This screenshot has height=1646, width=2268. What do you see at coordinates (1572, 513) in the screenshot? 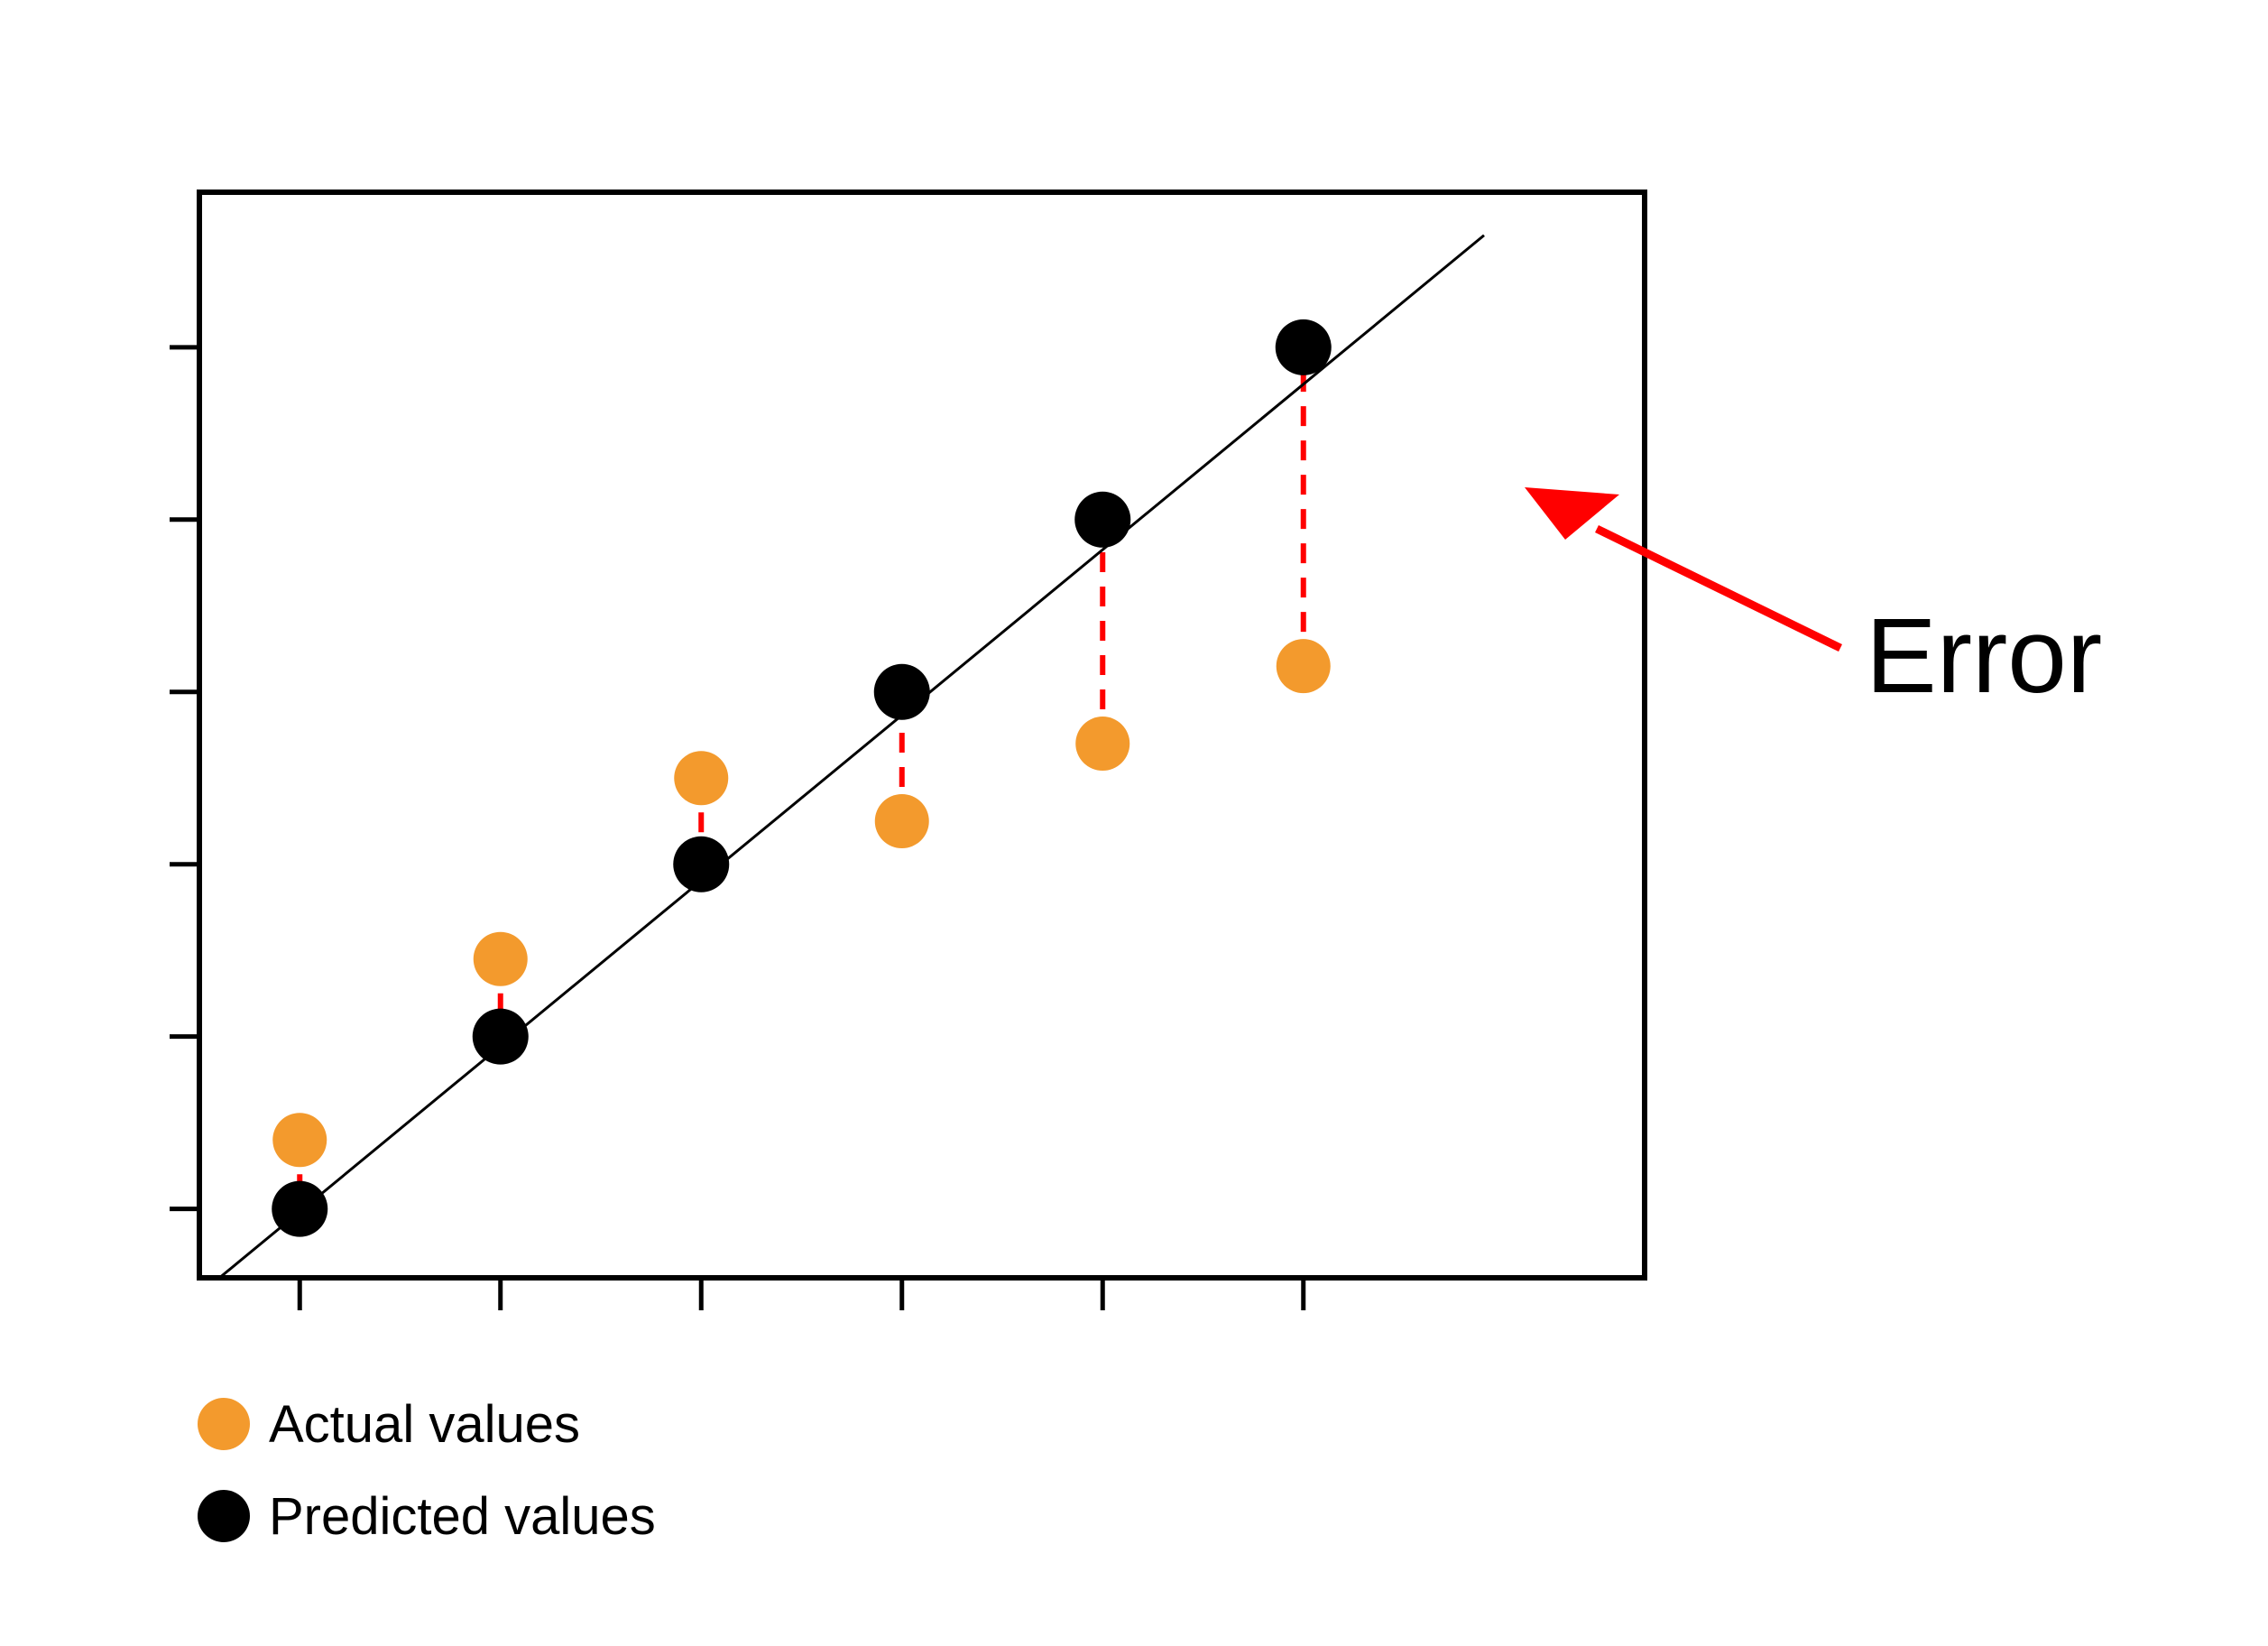
I see `annotation-arrow-head` at bounding box center [1572, 513].